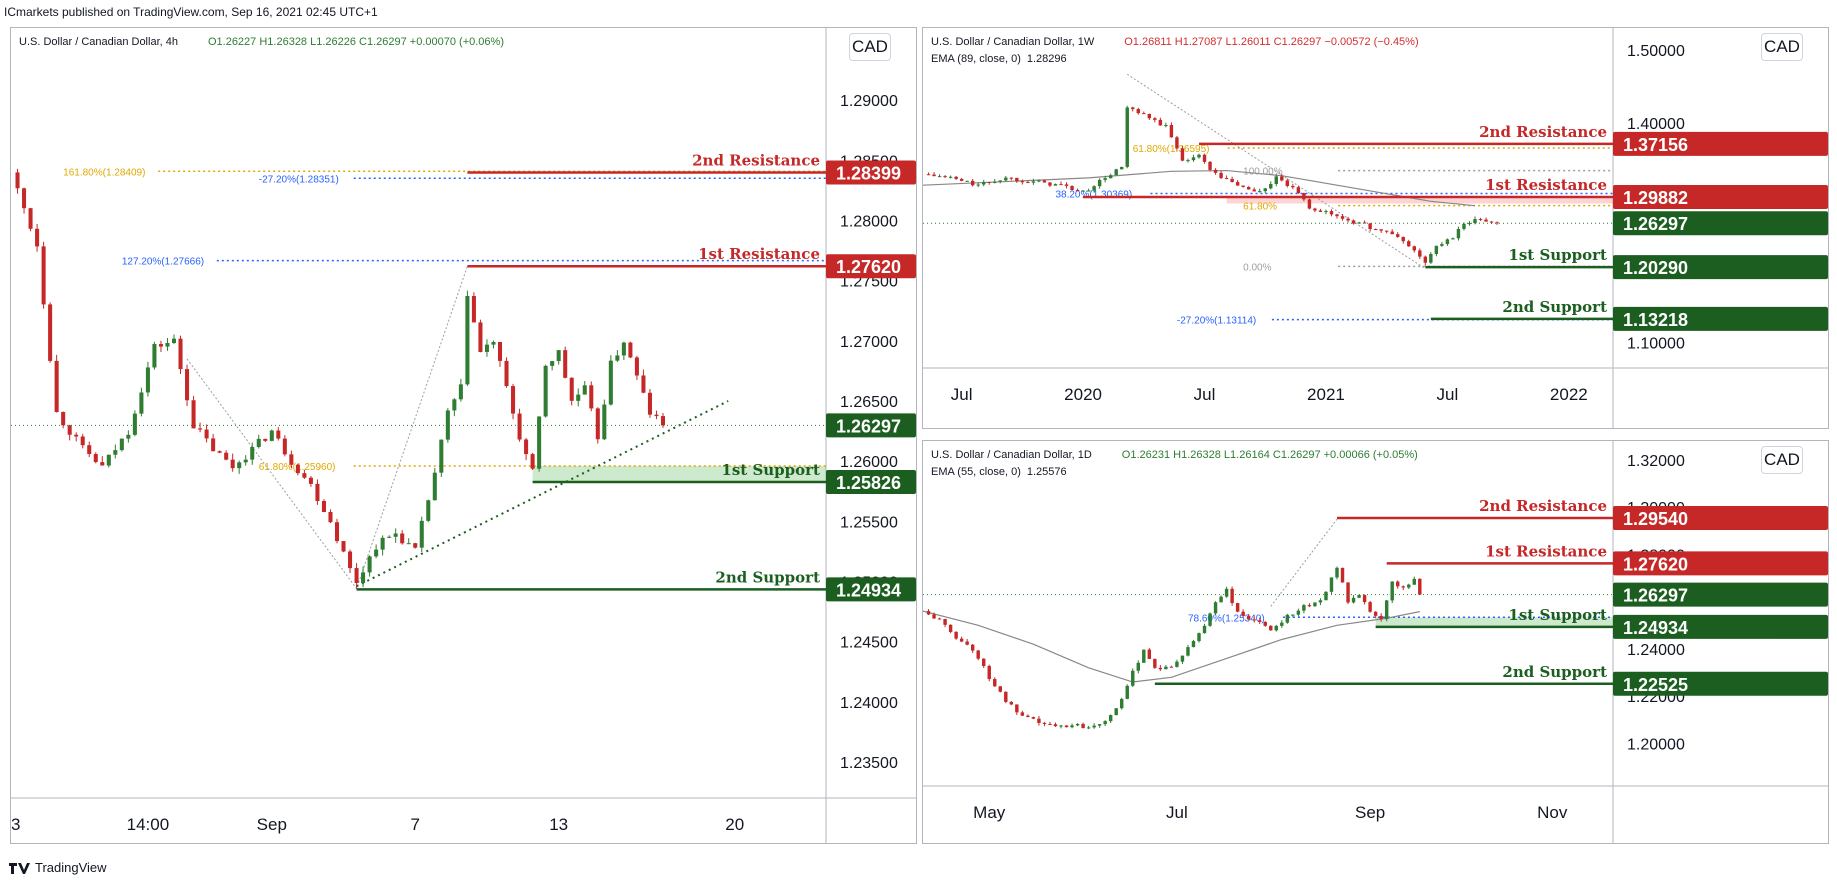 This screenshot has height=881, width=1837. Describe the element at coordinates (989, 812) in the screenshot. I see `time-tick-label: May` at that location.